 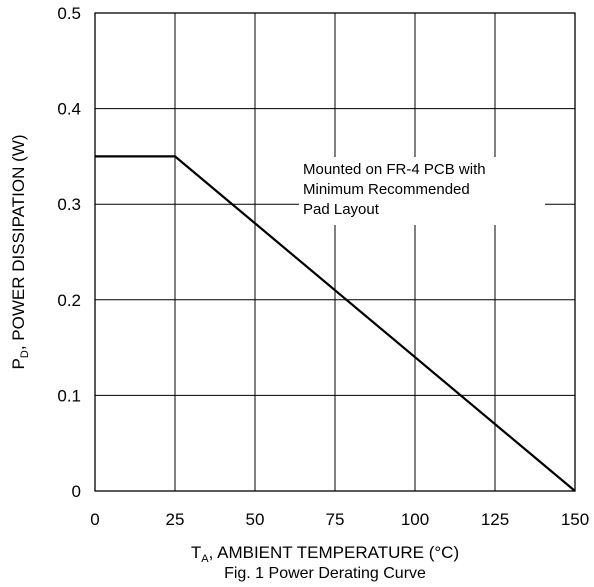 I want to click on y-tick-label: 0.1, so click(x=69, y=395).